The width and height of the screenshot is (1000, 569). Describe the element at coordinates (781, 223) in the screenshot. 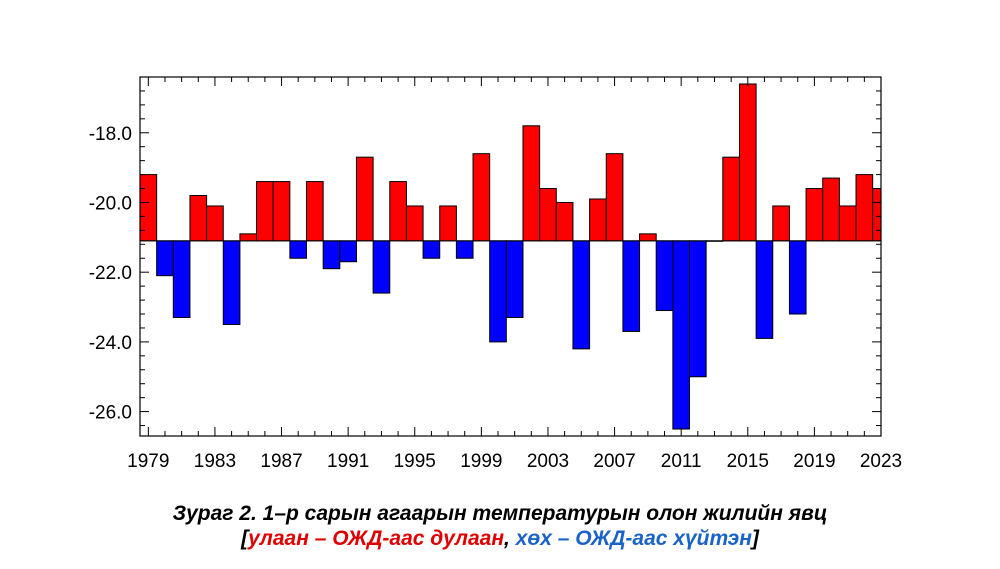

I see `bar-2017` at that location.